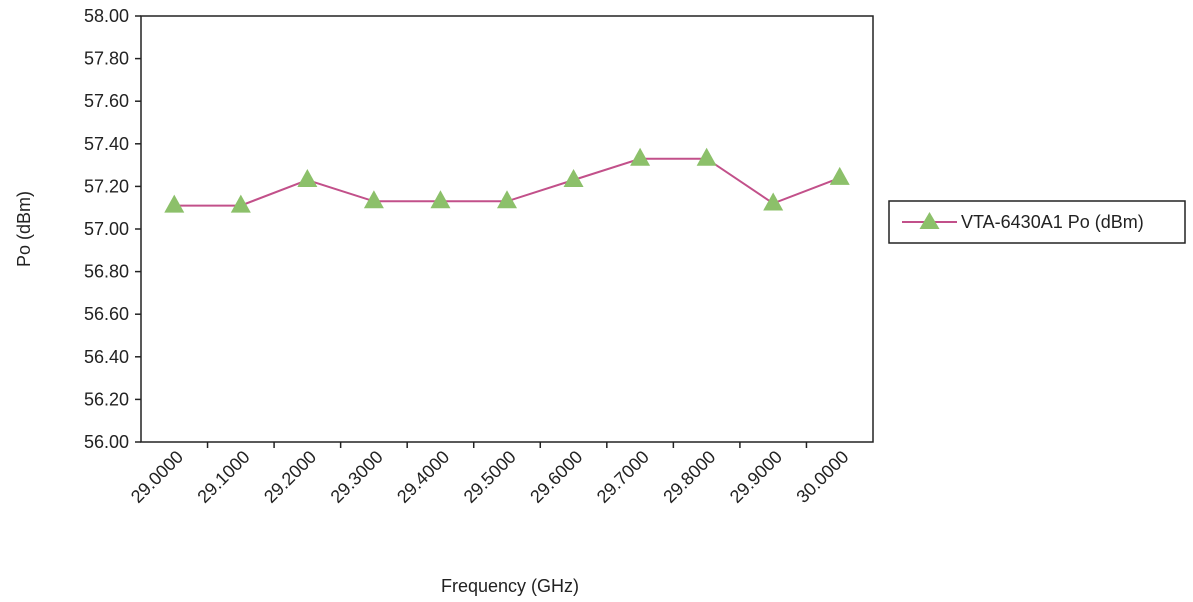 This screenshot has width=1193, height=602. What do you see at coordinates (423, 477) in the screenshot?
I see `x-tick-label: 29.4000` at bounding box center [423, 477].